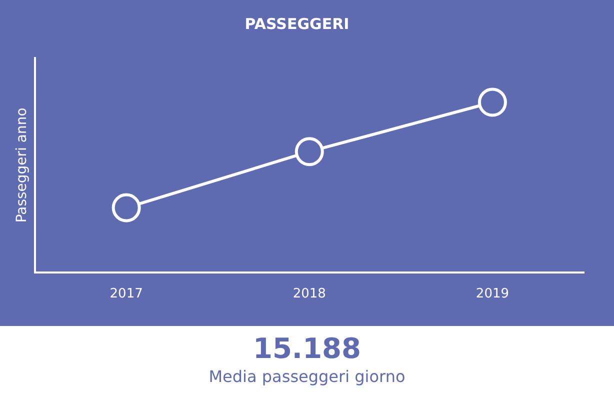  Describe the element at coordinates (307, 377) in the screenshot. I see `text: Media passeggeri giorno` at that location.